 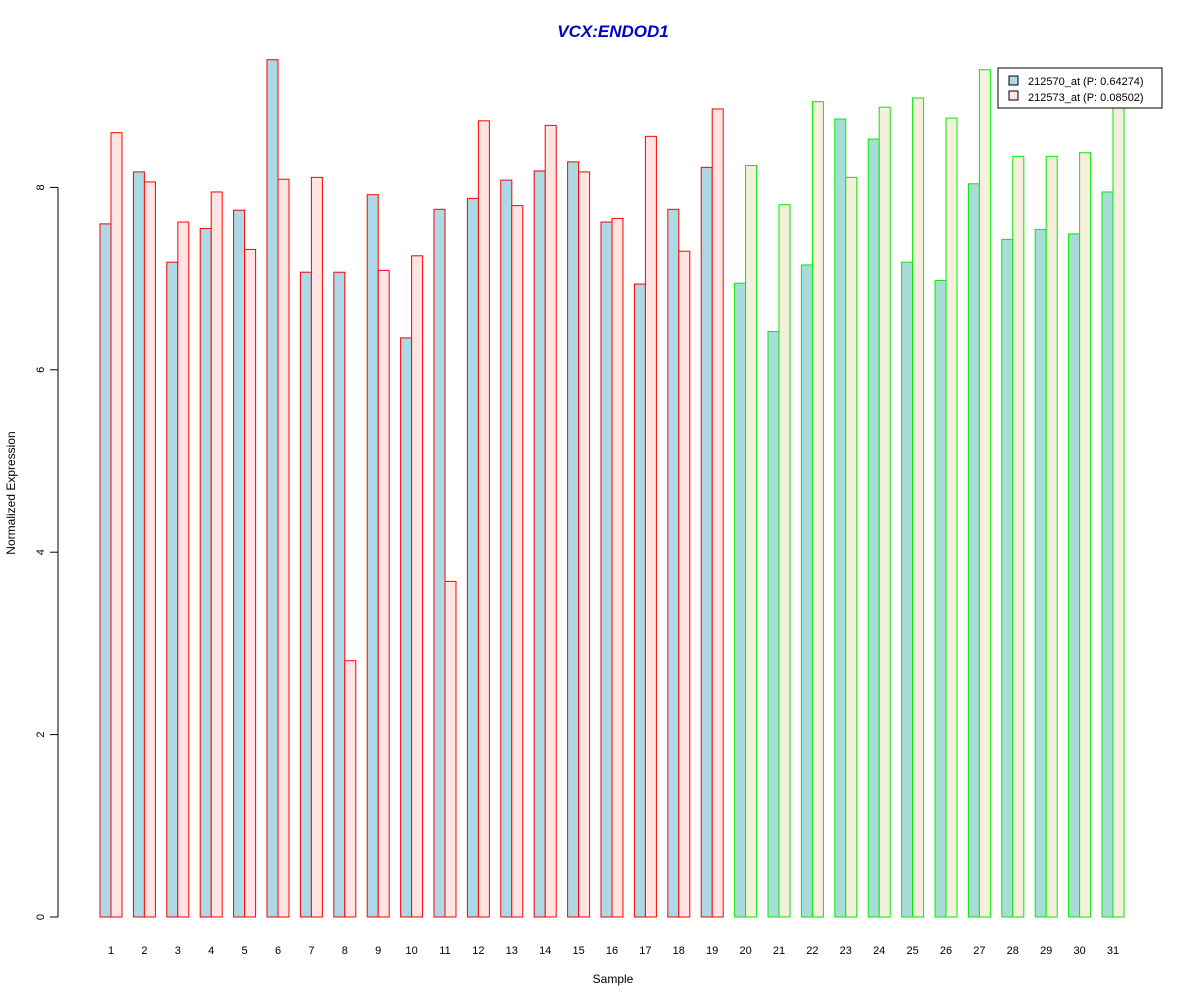 I want to click on x-tick-label: 26, so click(x=946, y=951).